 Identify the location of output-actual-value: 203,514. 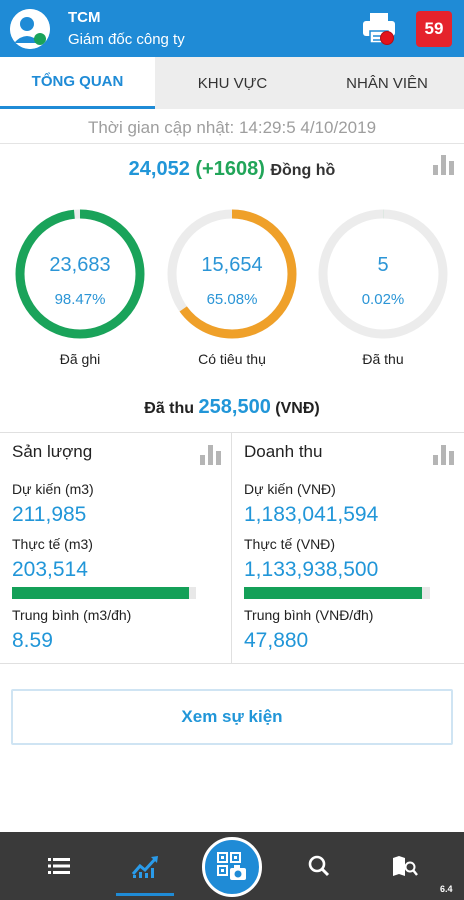
(50, 569).